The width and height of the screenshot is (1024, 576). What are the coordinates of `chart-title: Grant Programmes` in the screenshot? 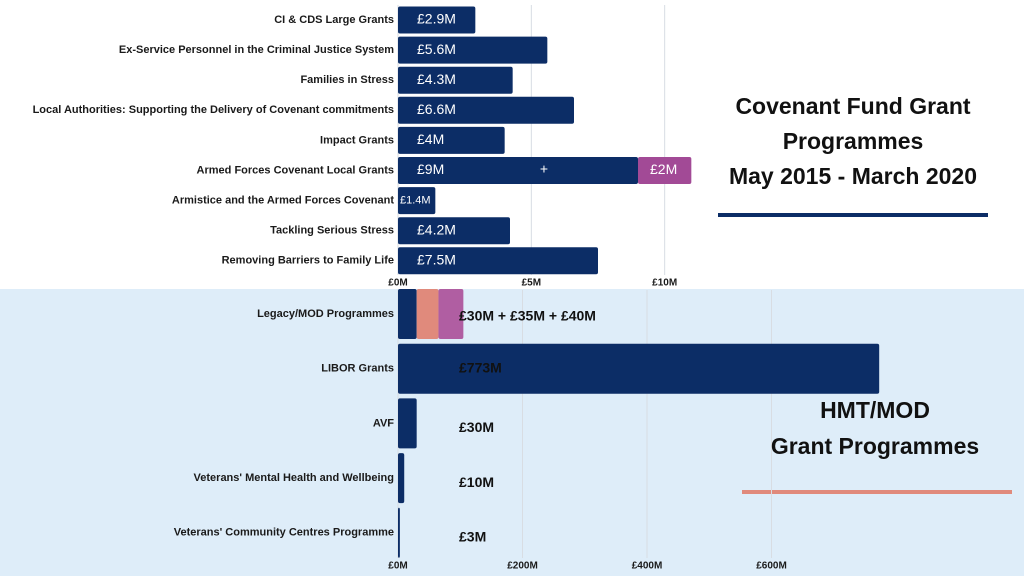 It's located at (875, 446).